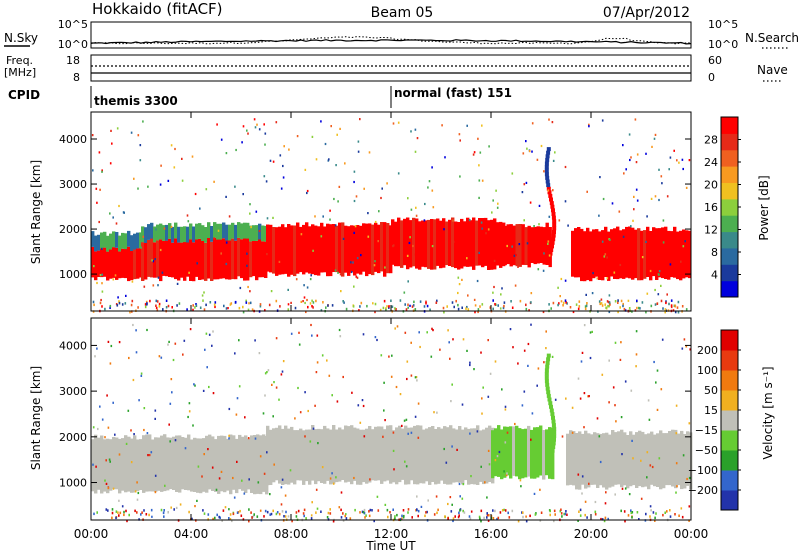 The height and width of the screenshot is (554, 800). I want to click on velocity-data-spike-cell, so click(553, 425).